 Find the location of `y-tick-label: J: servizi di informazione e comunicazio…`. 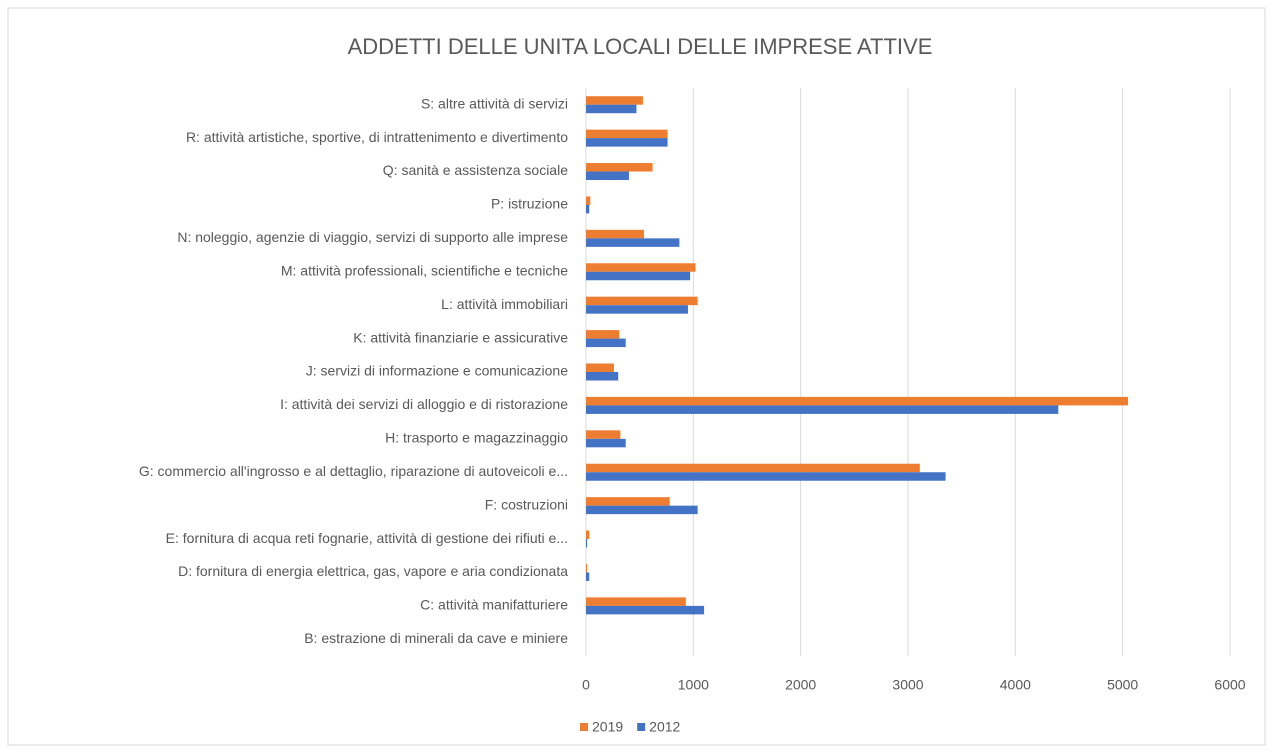

y-tick-label: J: servizi di informazione e comunicazio… is located at coordinates (437, 371).